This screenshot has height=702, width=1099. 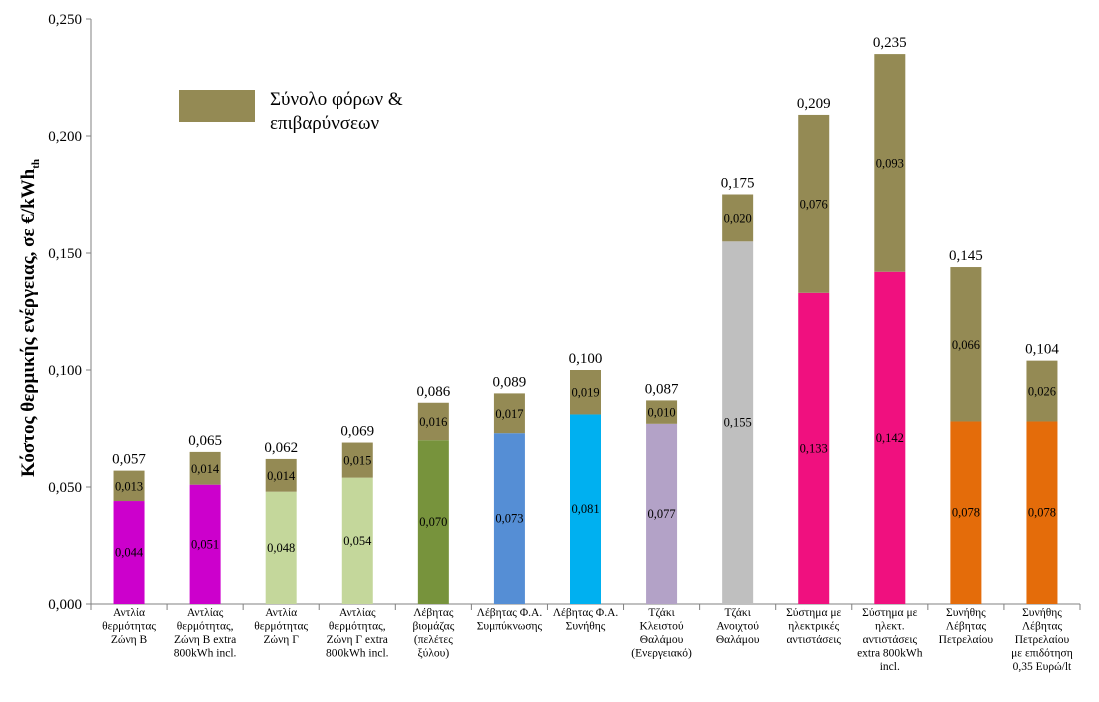 What do you see at coordinates (510, 620) in the screenshot?
I see `x-tick-label: Λέβητας Φ.Α. Συμπύκνωσης` at bounding box center [510, 620].